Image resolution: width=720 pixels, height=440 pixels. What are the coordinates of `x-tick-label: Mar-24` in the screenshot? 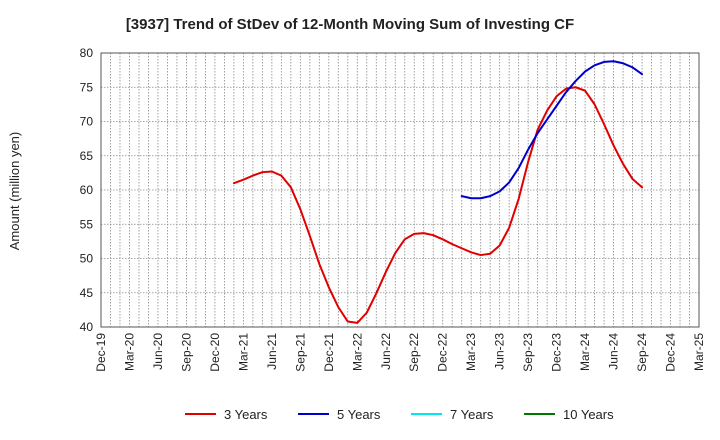 It's located at (585, 352).